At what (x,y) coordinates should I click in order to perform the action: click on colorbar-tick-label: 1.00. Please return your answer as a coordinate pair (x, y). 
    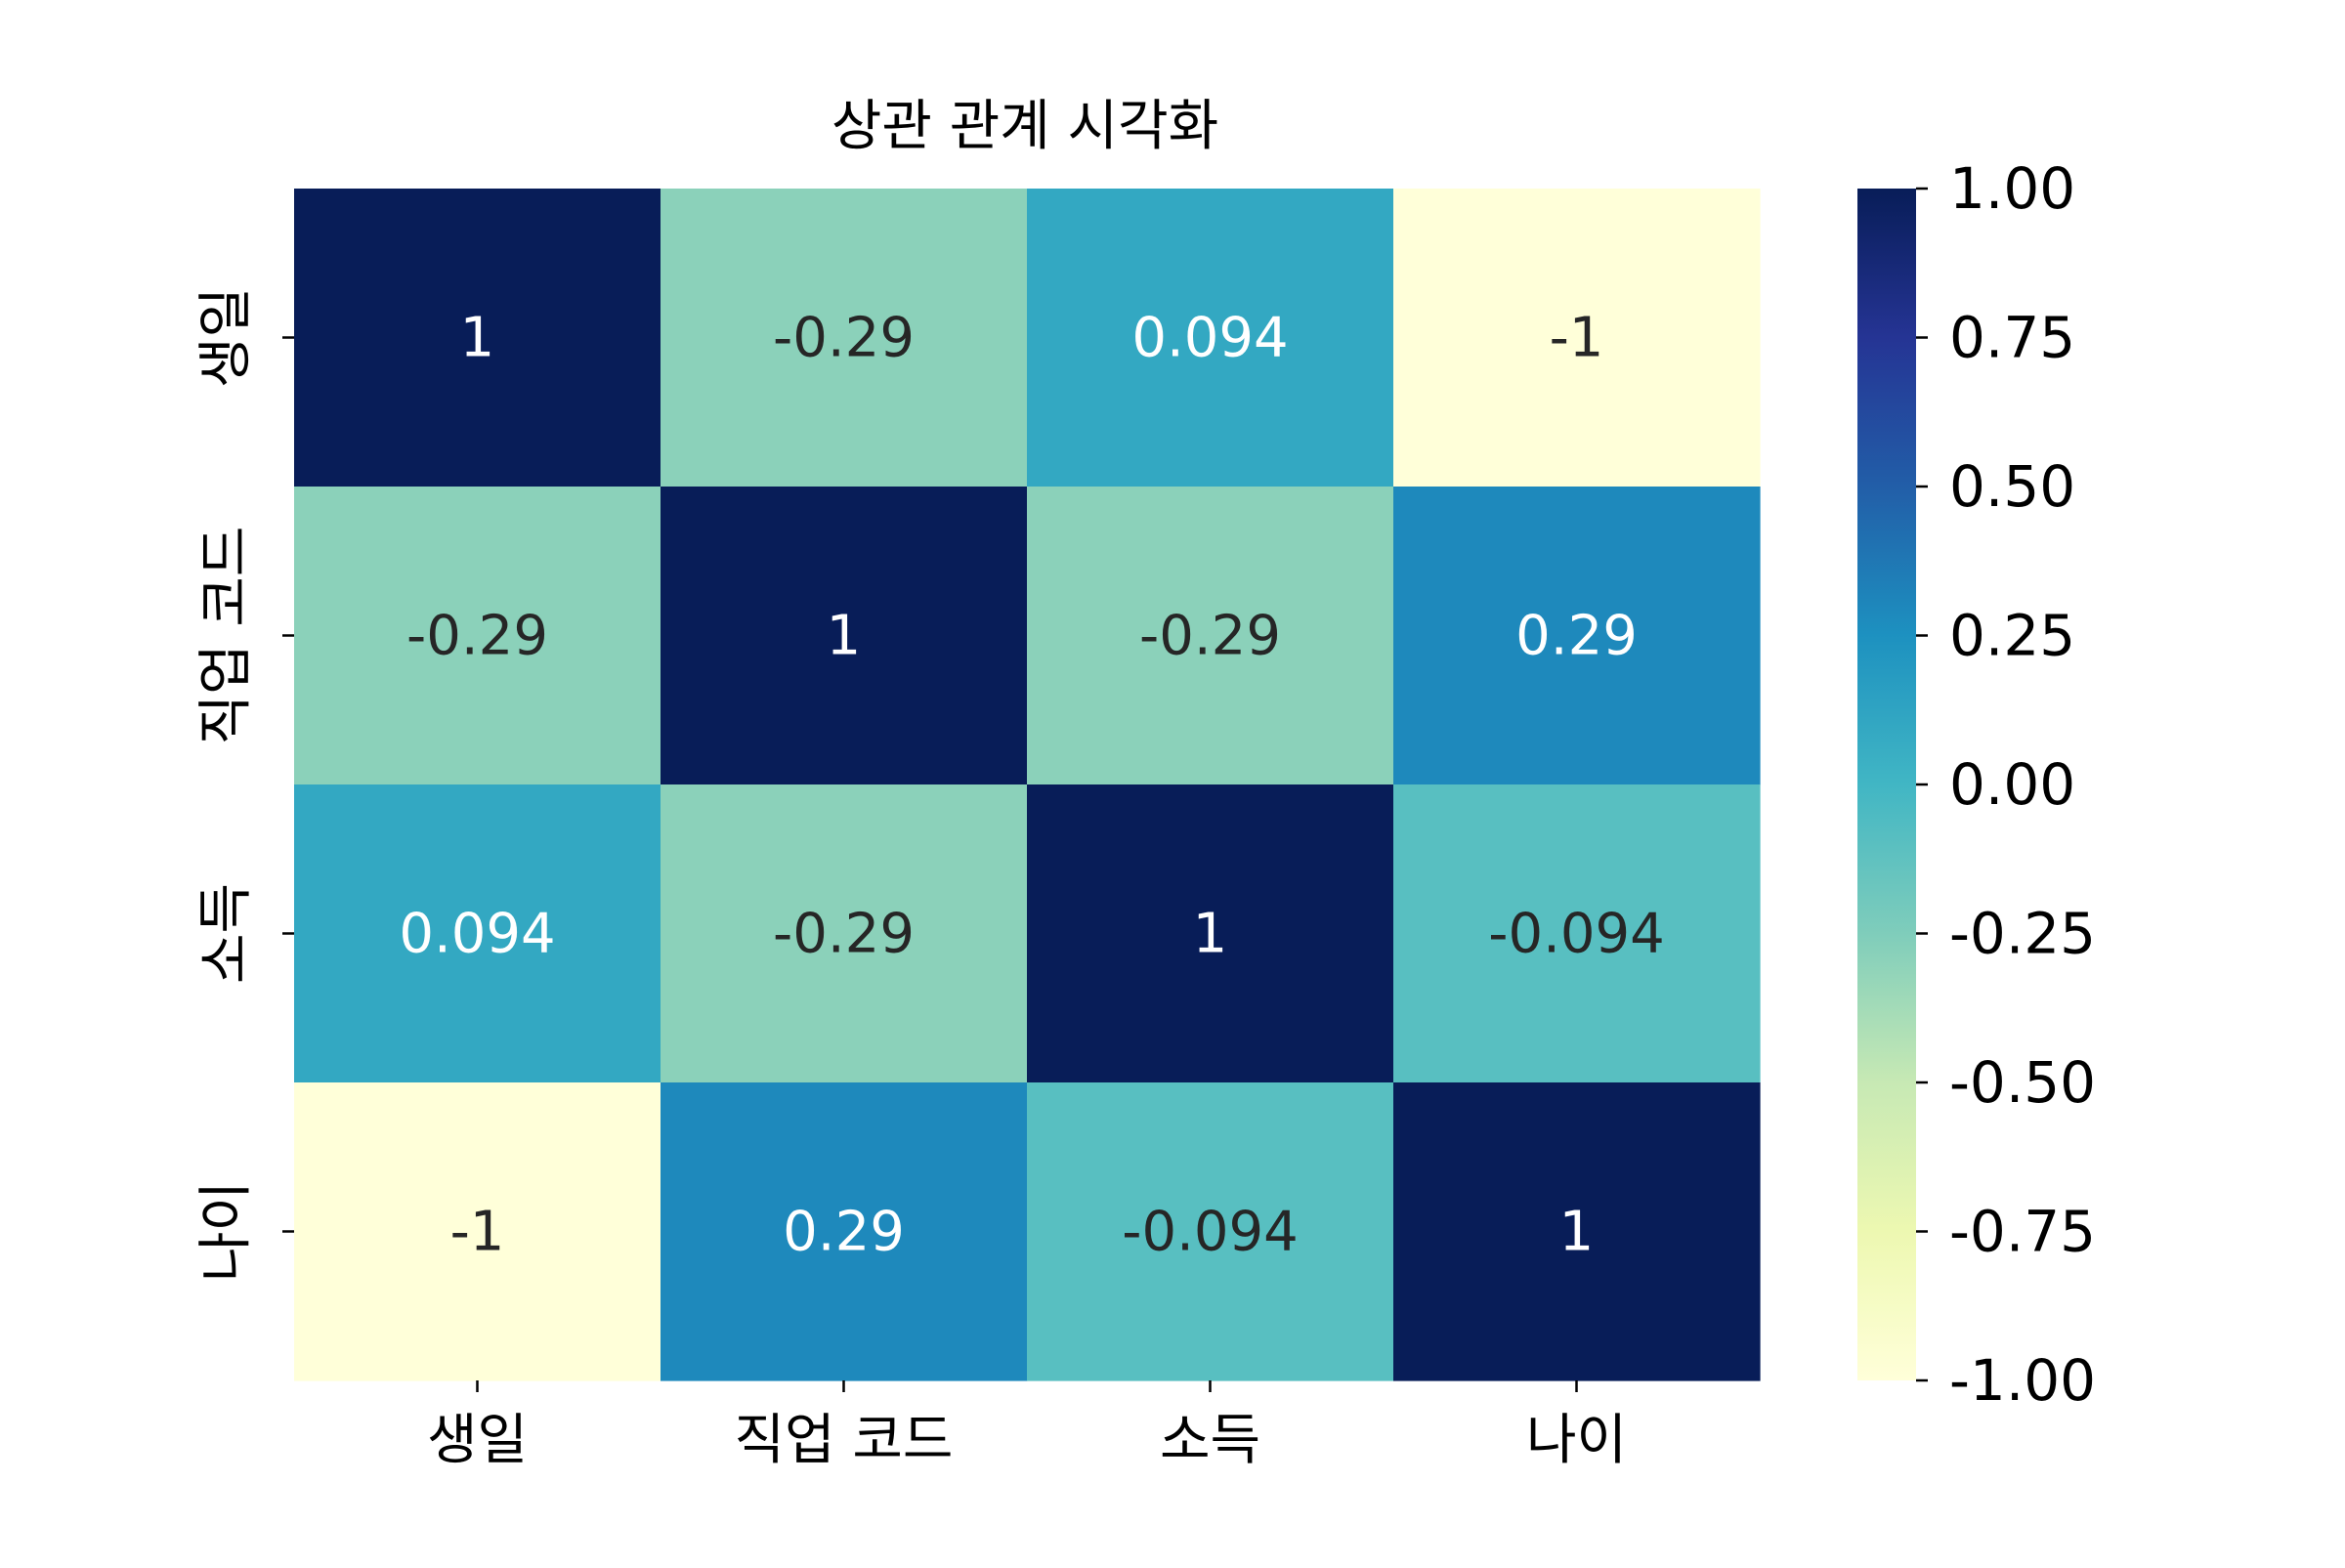
    Looking at the image, I should click on (2012, 188).